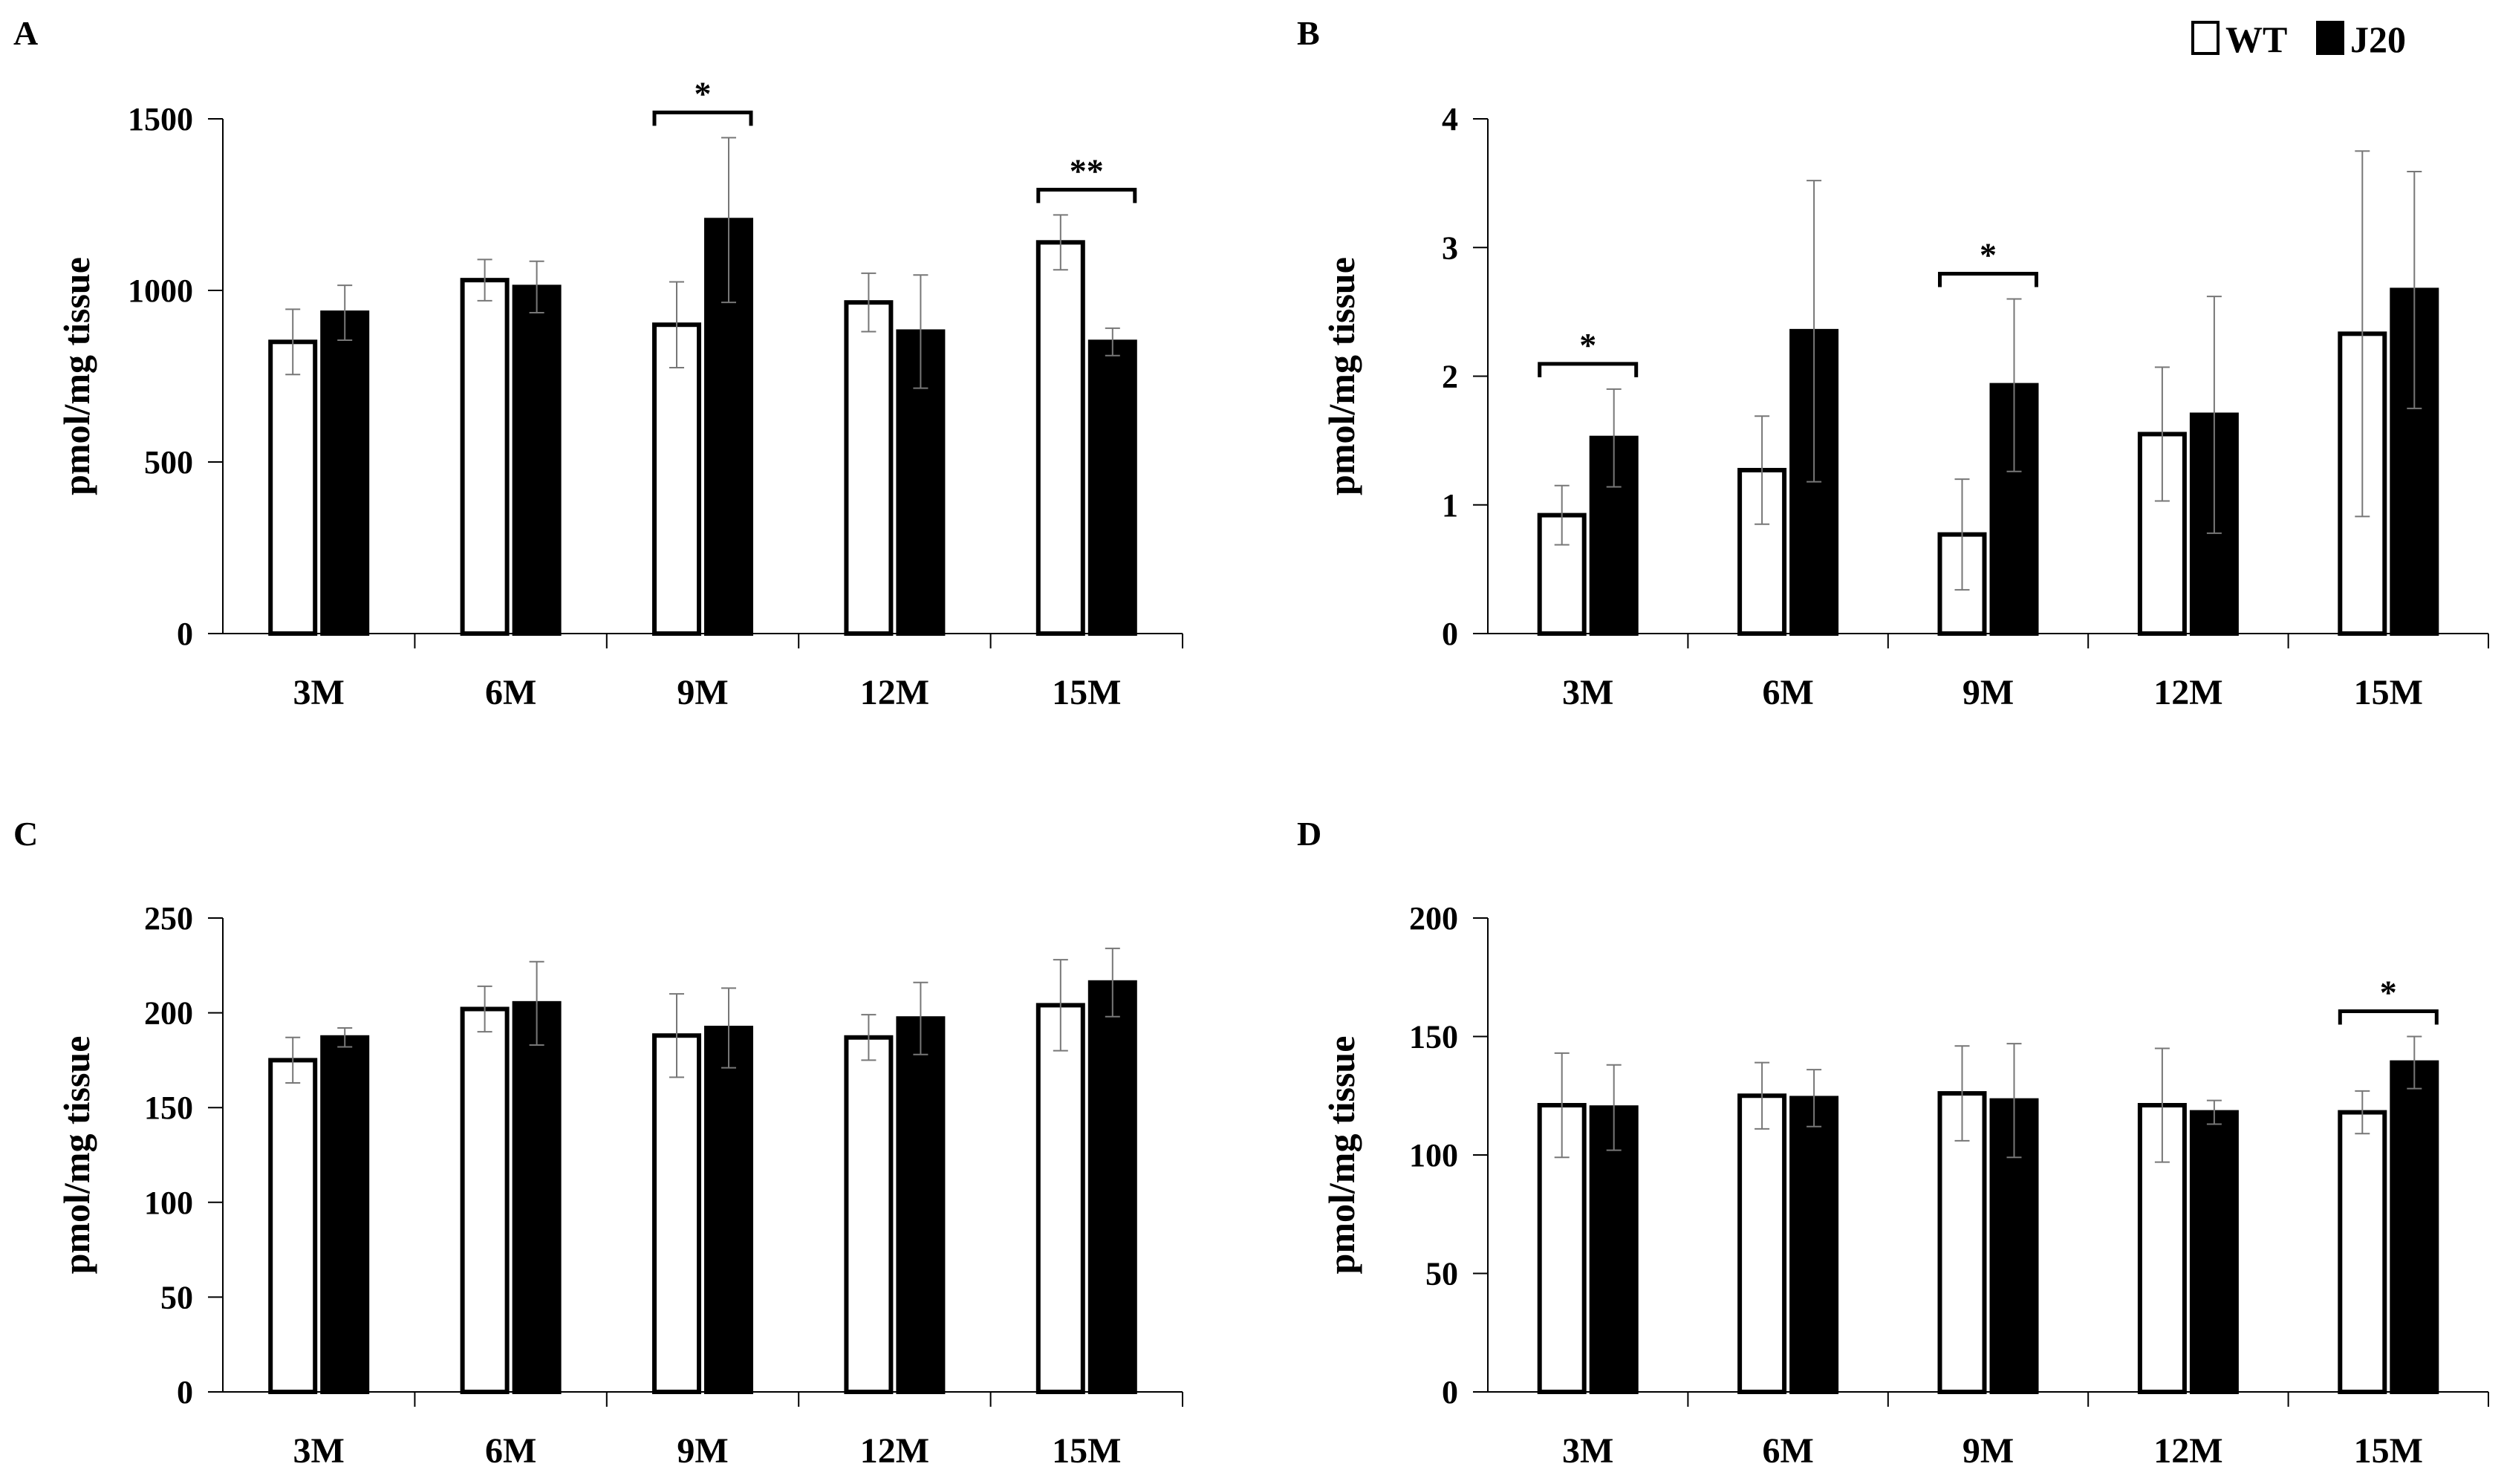 The image size is (2504, 1484). Describe the element at coordinates (168, 462) in the screenshot. I see `y-tick-label: 500` at that location.